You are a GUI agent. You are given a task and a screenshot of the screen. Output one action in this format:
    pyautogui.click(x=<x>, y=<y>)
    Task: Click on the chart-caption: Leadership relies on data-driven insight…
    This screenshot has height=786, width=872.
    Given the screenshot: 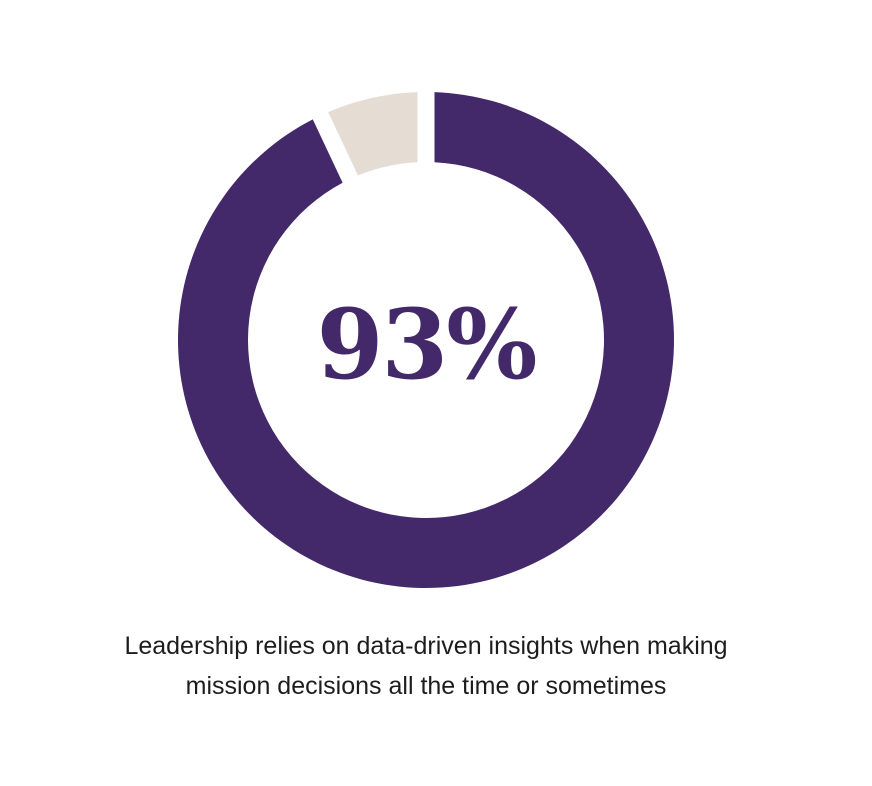 What is the action you would take?
    pyautogui.click(x=426, y=666)
    